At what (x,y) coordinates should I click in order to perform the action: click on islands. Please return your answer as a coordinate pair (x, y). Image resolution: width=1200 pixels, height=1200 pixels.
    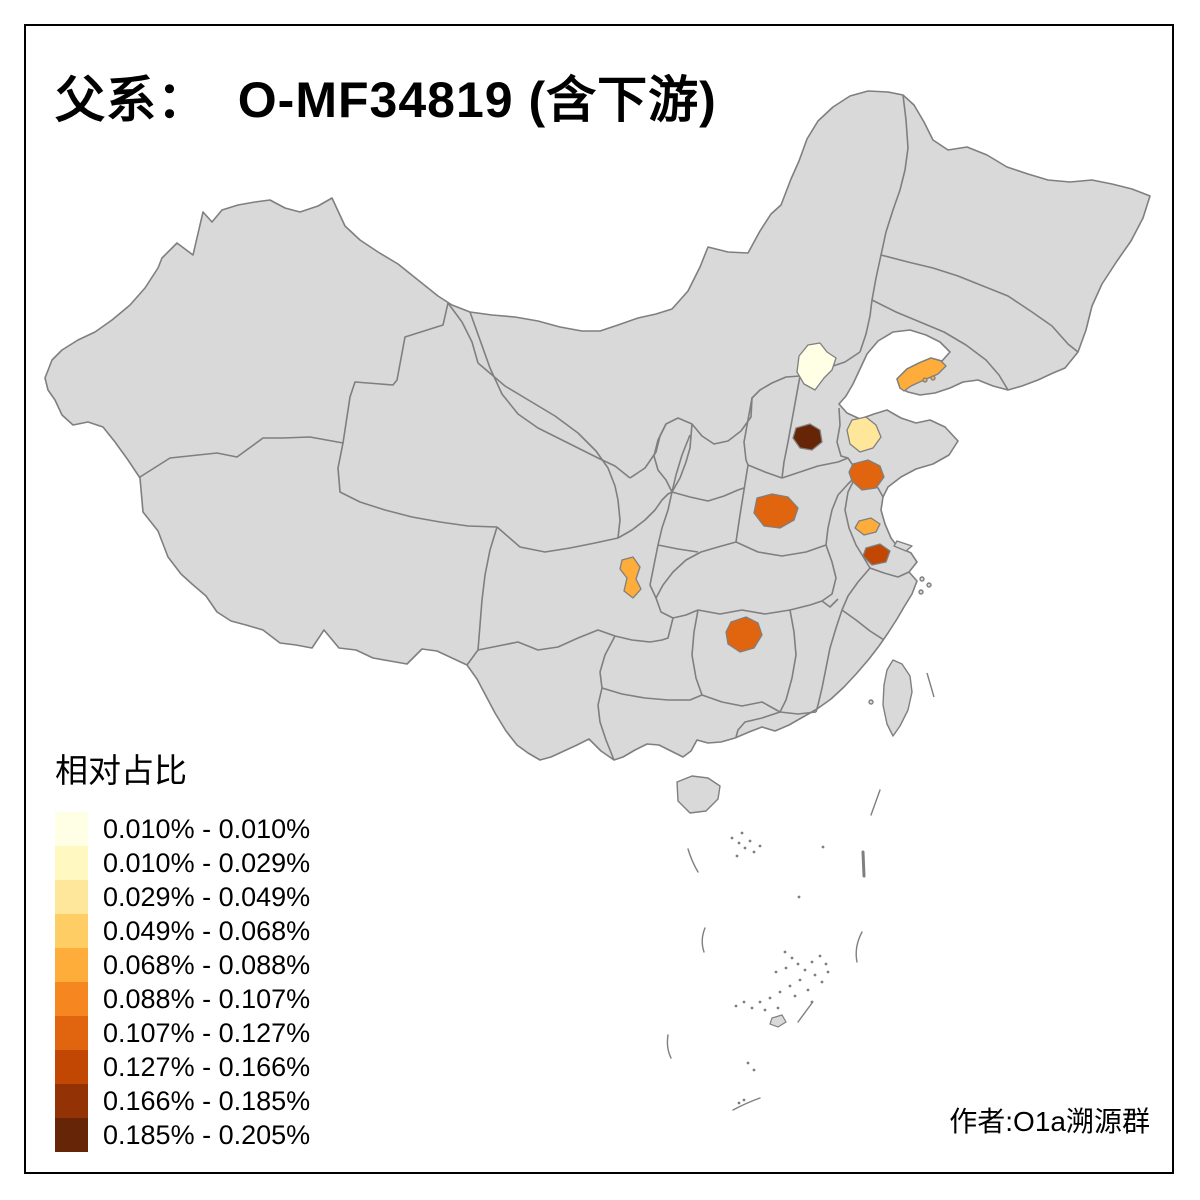
    Looking at the image, I should click on (805, 677).